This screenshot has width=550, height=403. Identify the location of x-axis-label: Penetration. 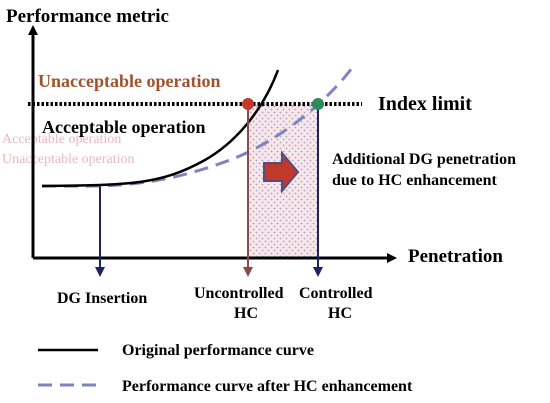
(455, 256).